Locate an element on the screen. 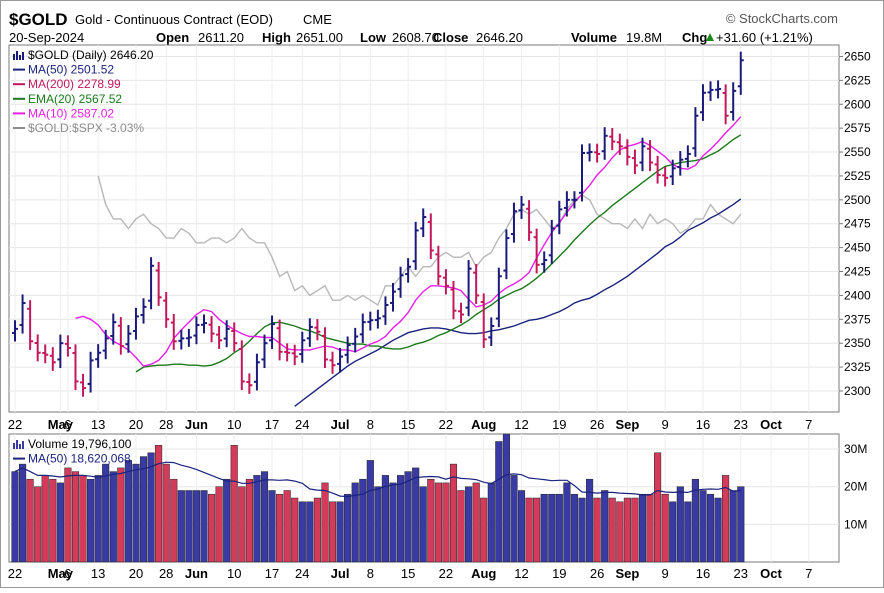  time-tick-label: 9 is located at coordinates (665, 424).